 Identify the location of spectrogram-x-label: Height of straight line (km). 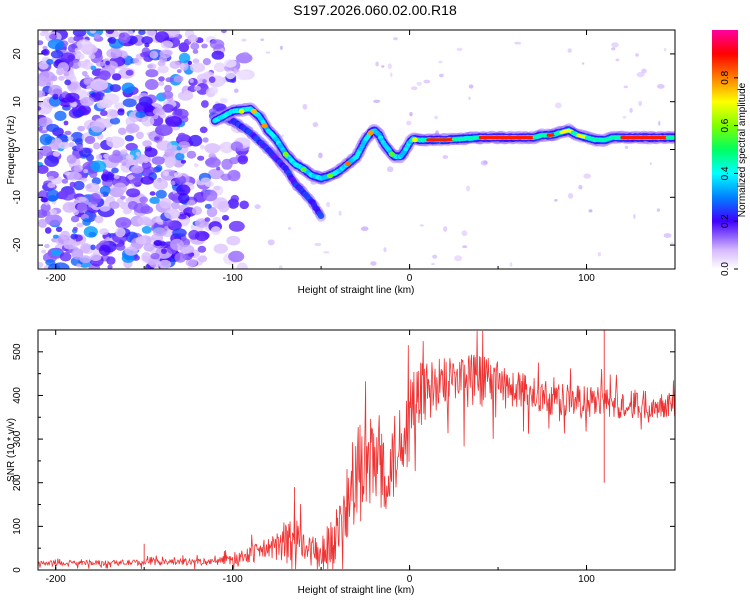
(356, 290).